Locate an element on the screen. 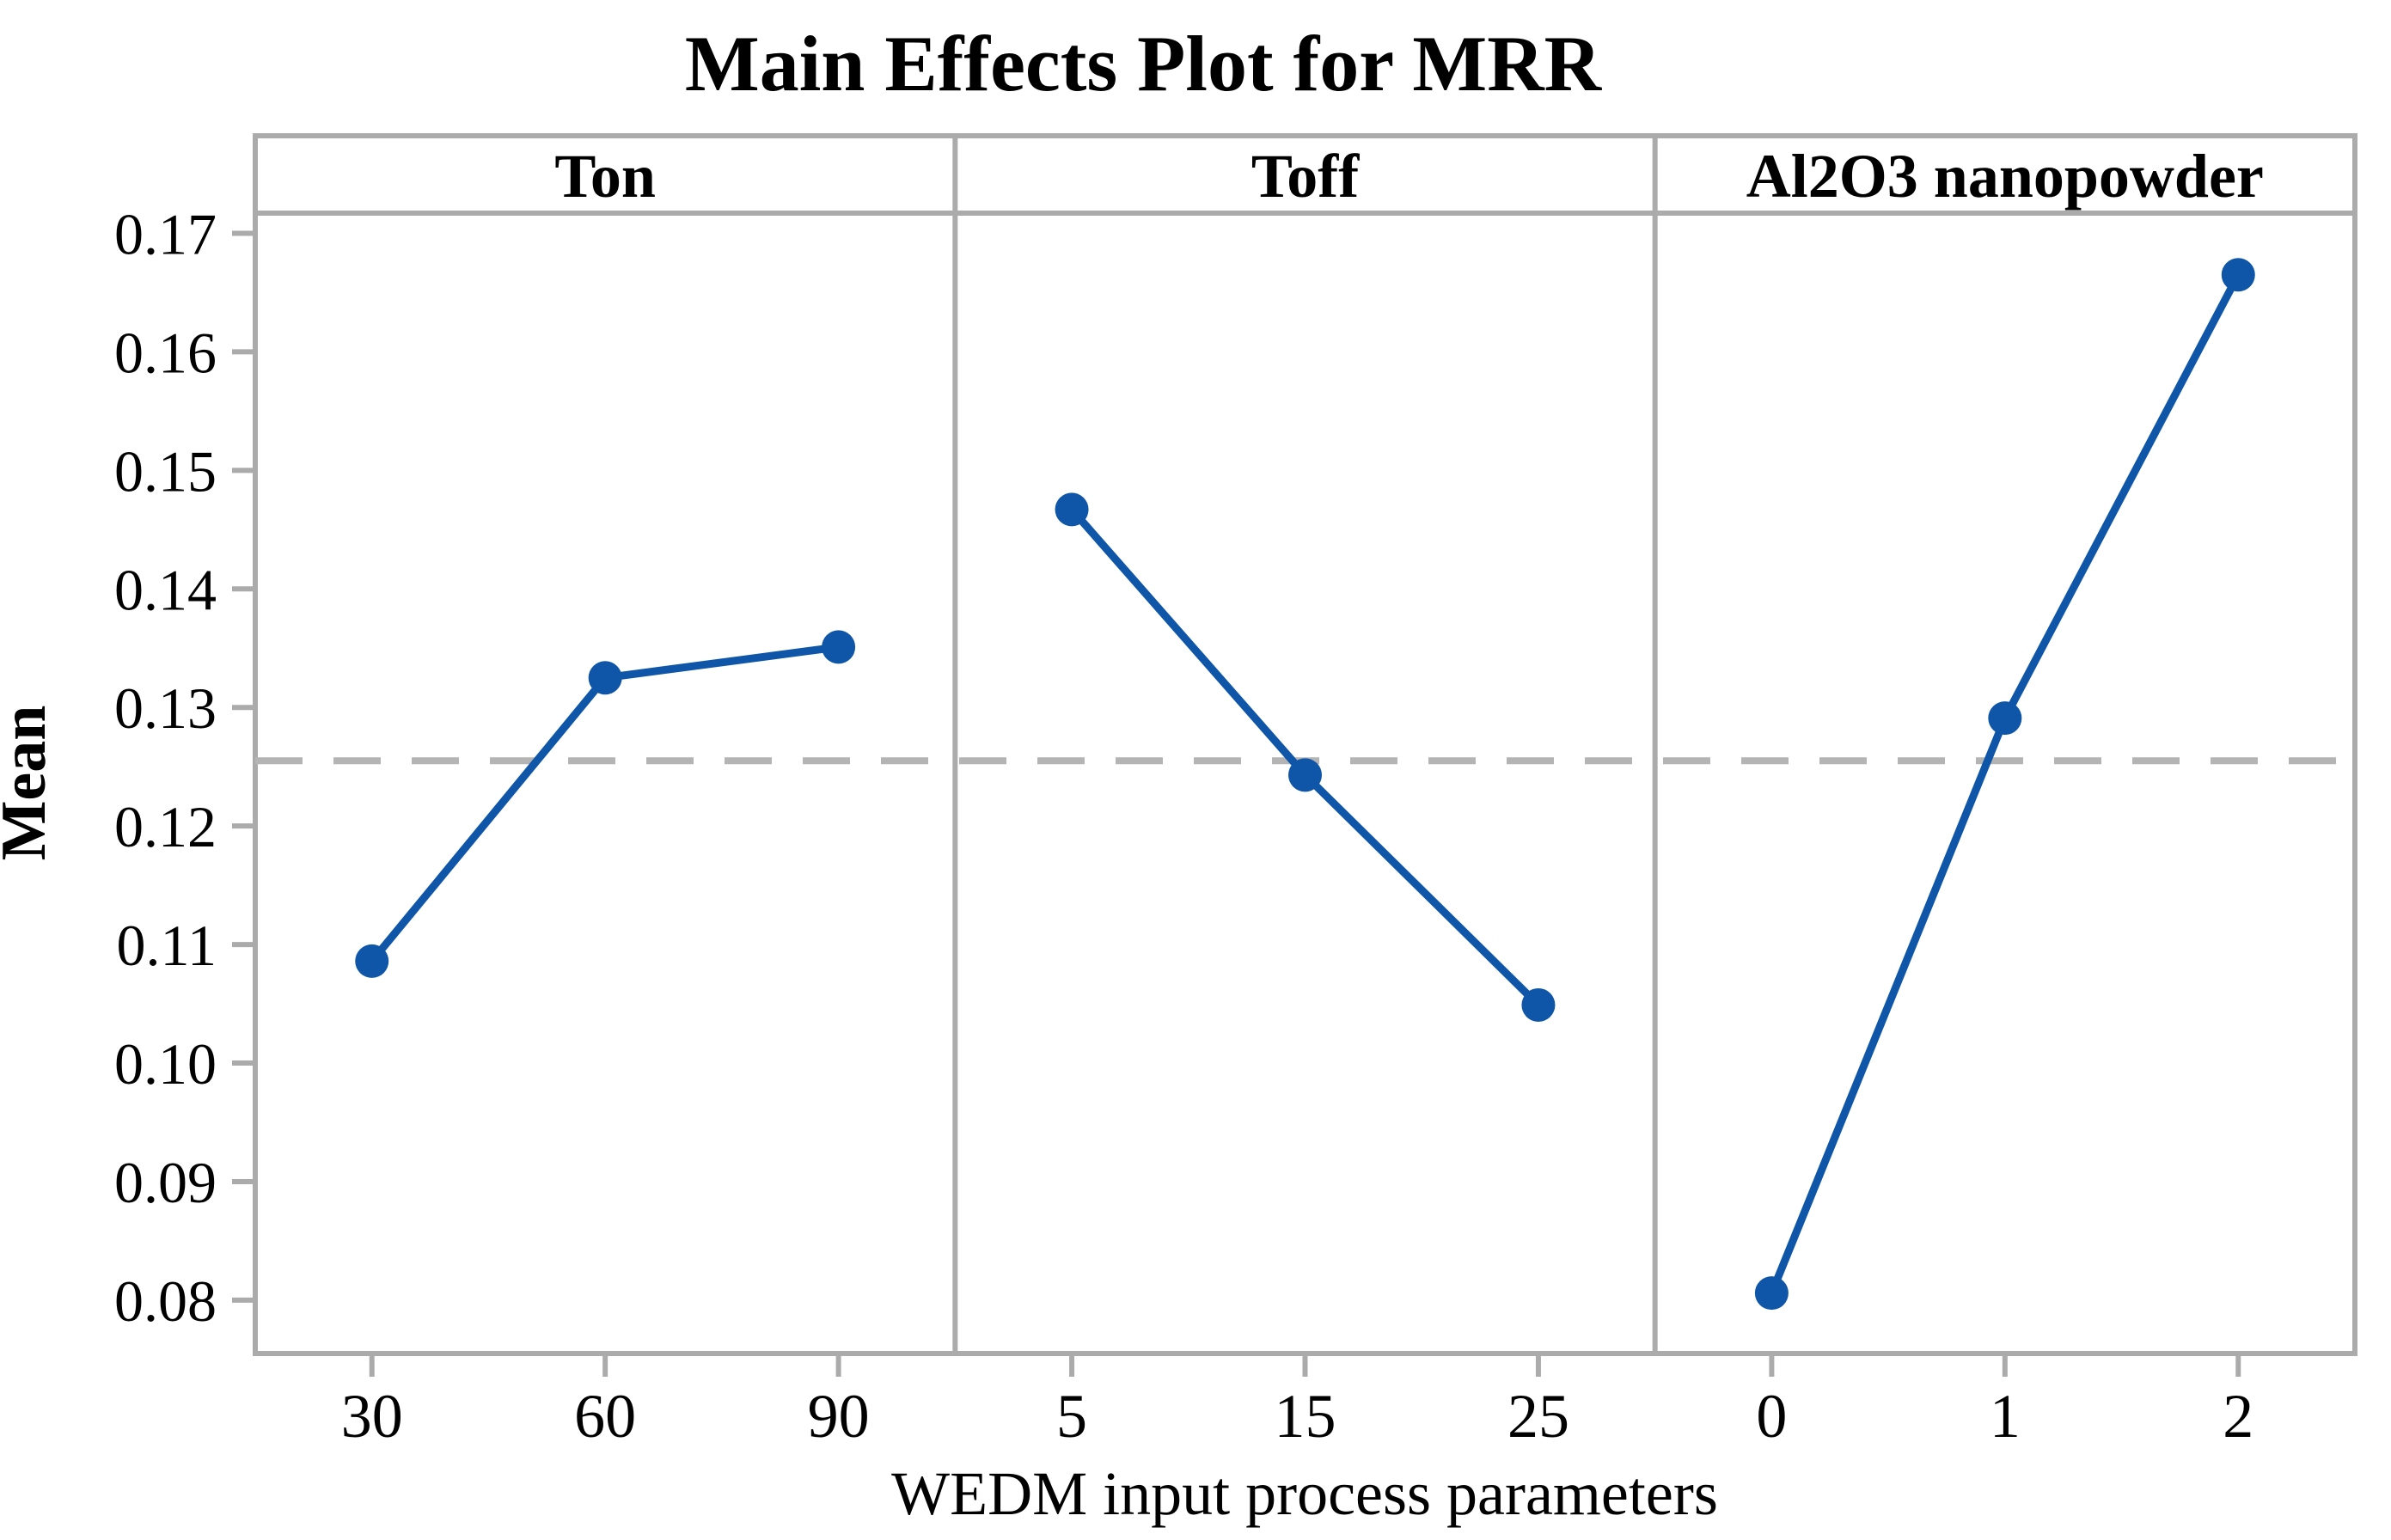  y-tick-label: 0.14 is located at coordinates (166, 589).